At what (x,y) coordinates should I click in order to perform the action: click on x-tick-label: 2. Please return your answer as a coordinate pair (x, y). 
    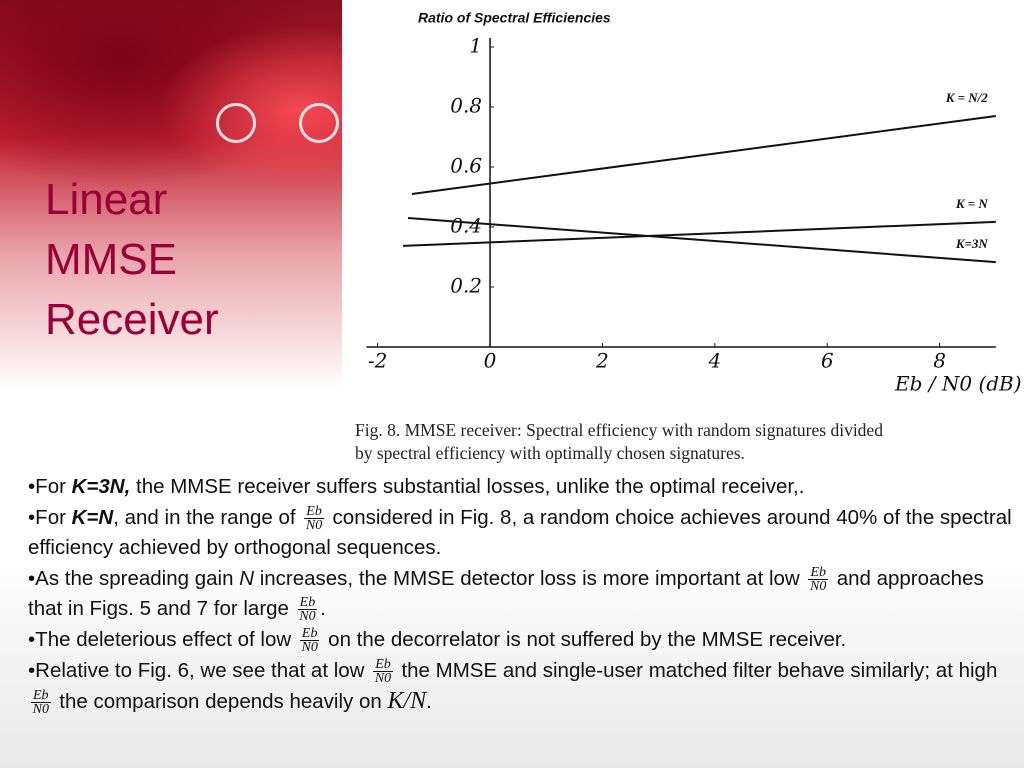
    Looking at the image, I should click on (602, 361).